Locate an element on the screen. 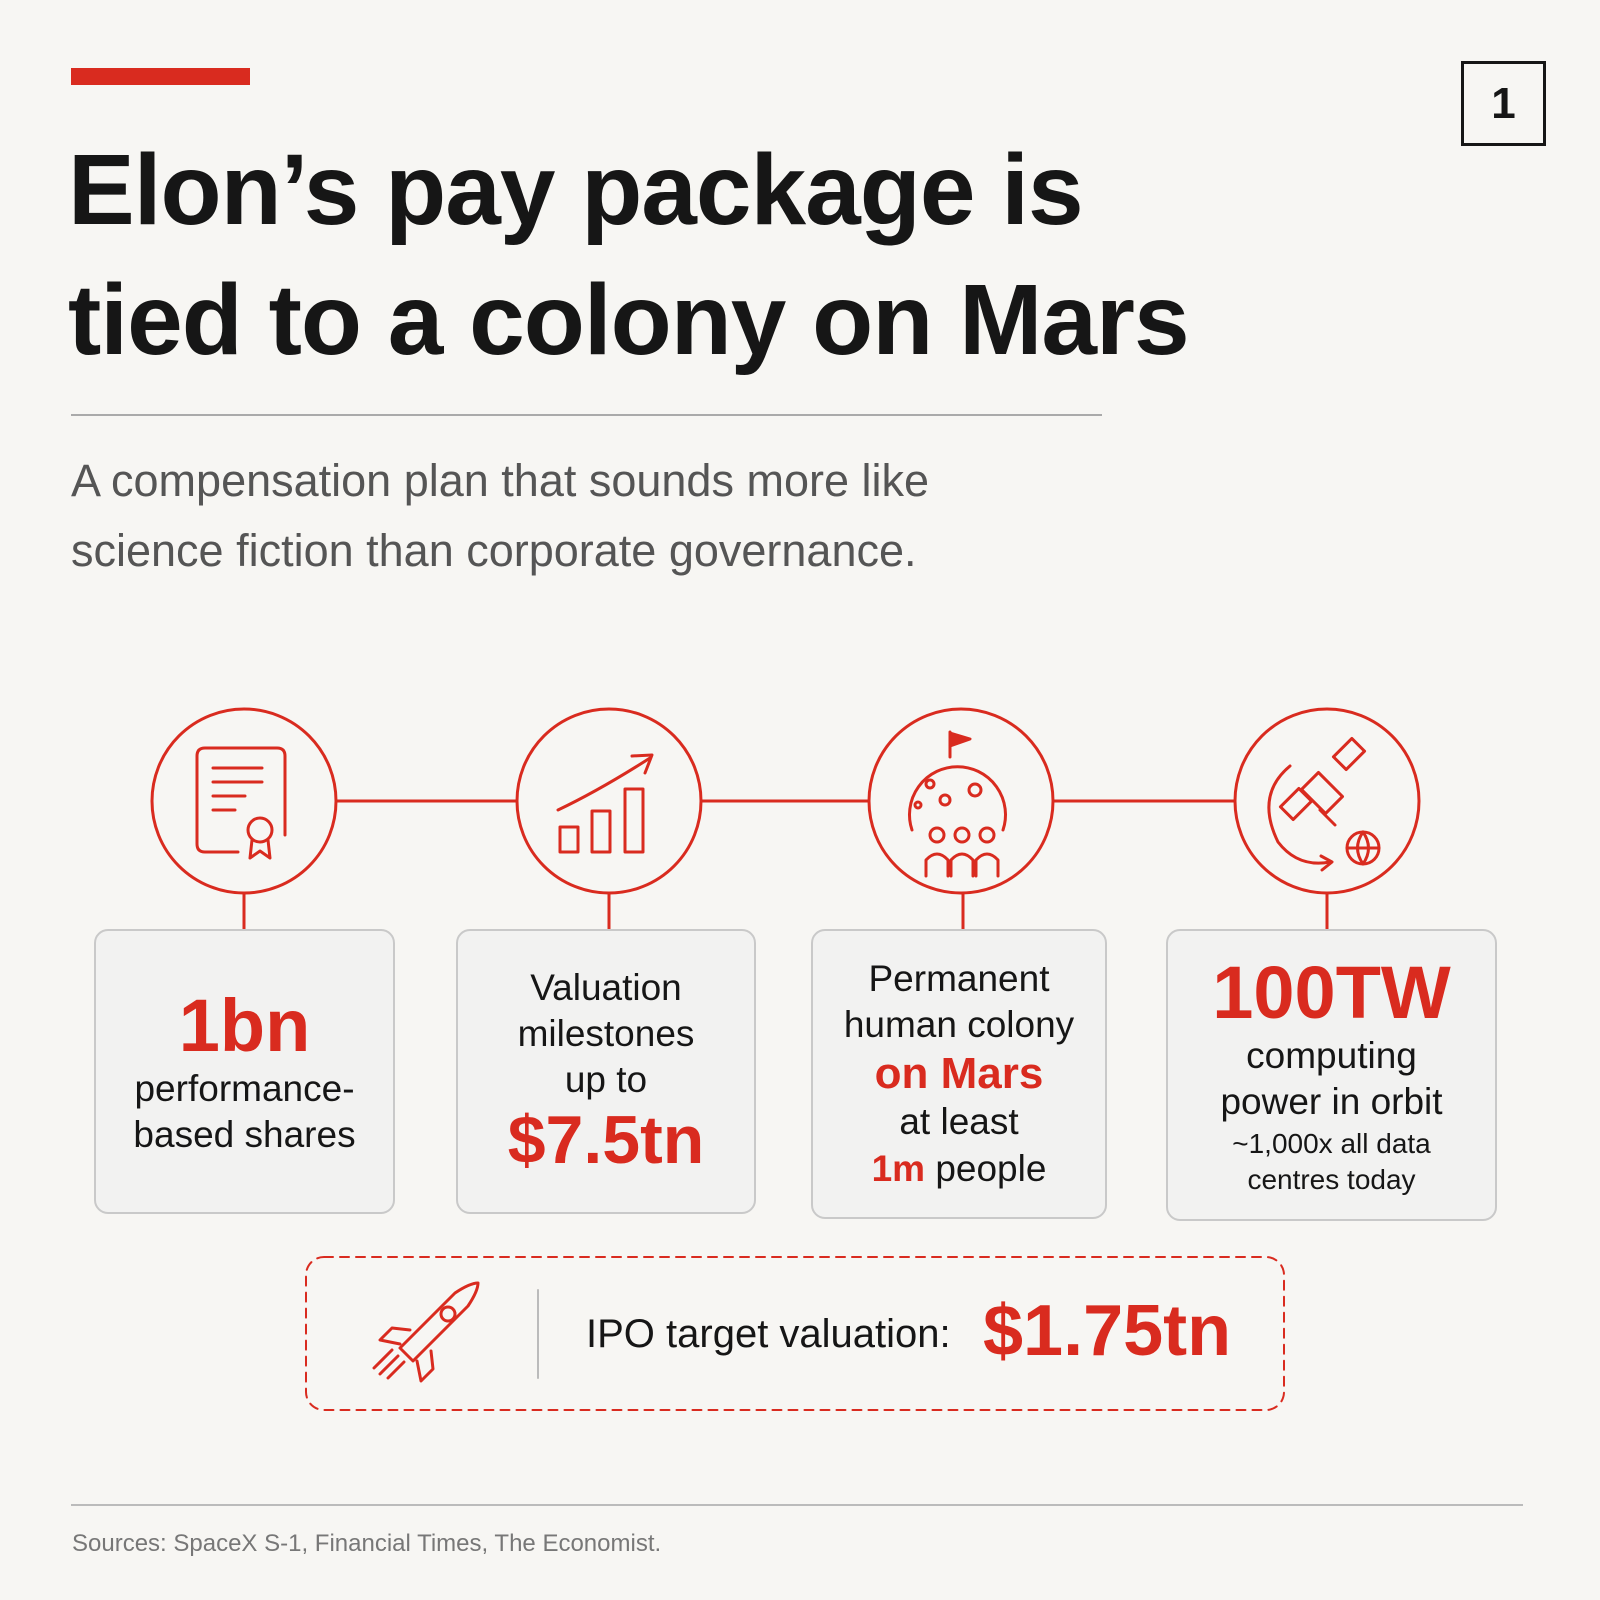 Image resolution: width=1600 pixels, height=1600 pixels. card-highlight: 1bn is located at coordinates (244, 1025).